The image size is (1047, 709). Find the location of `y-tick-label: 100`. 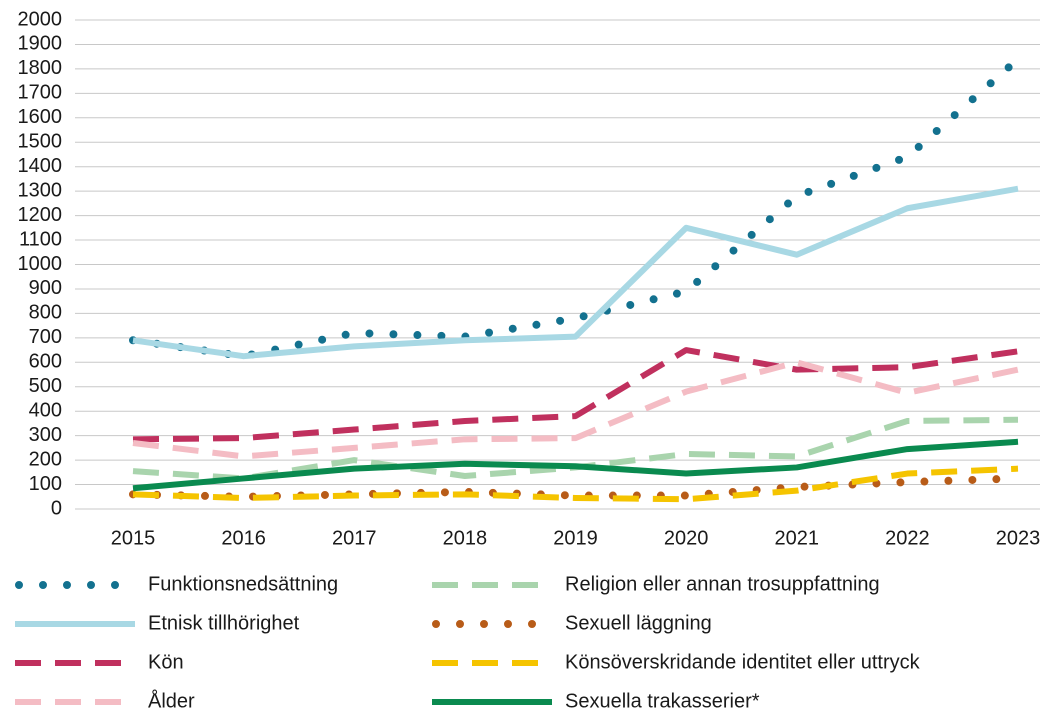

y-tick-label: 100 is located at coordinates (45, 484).